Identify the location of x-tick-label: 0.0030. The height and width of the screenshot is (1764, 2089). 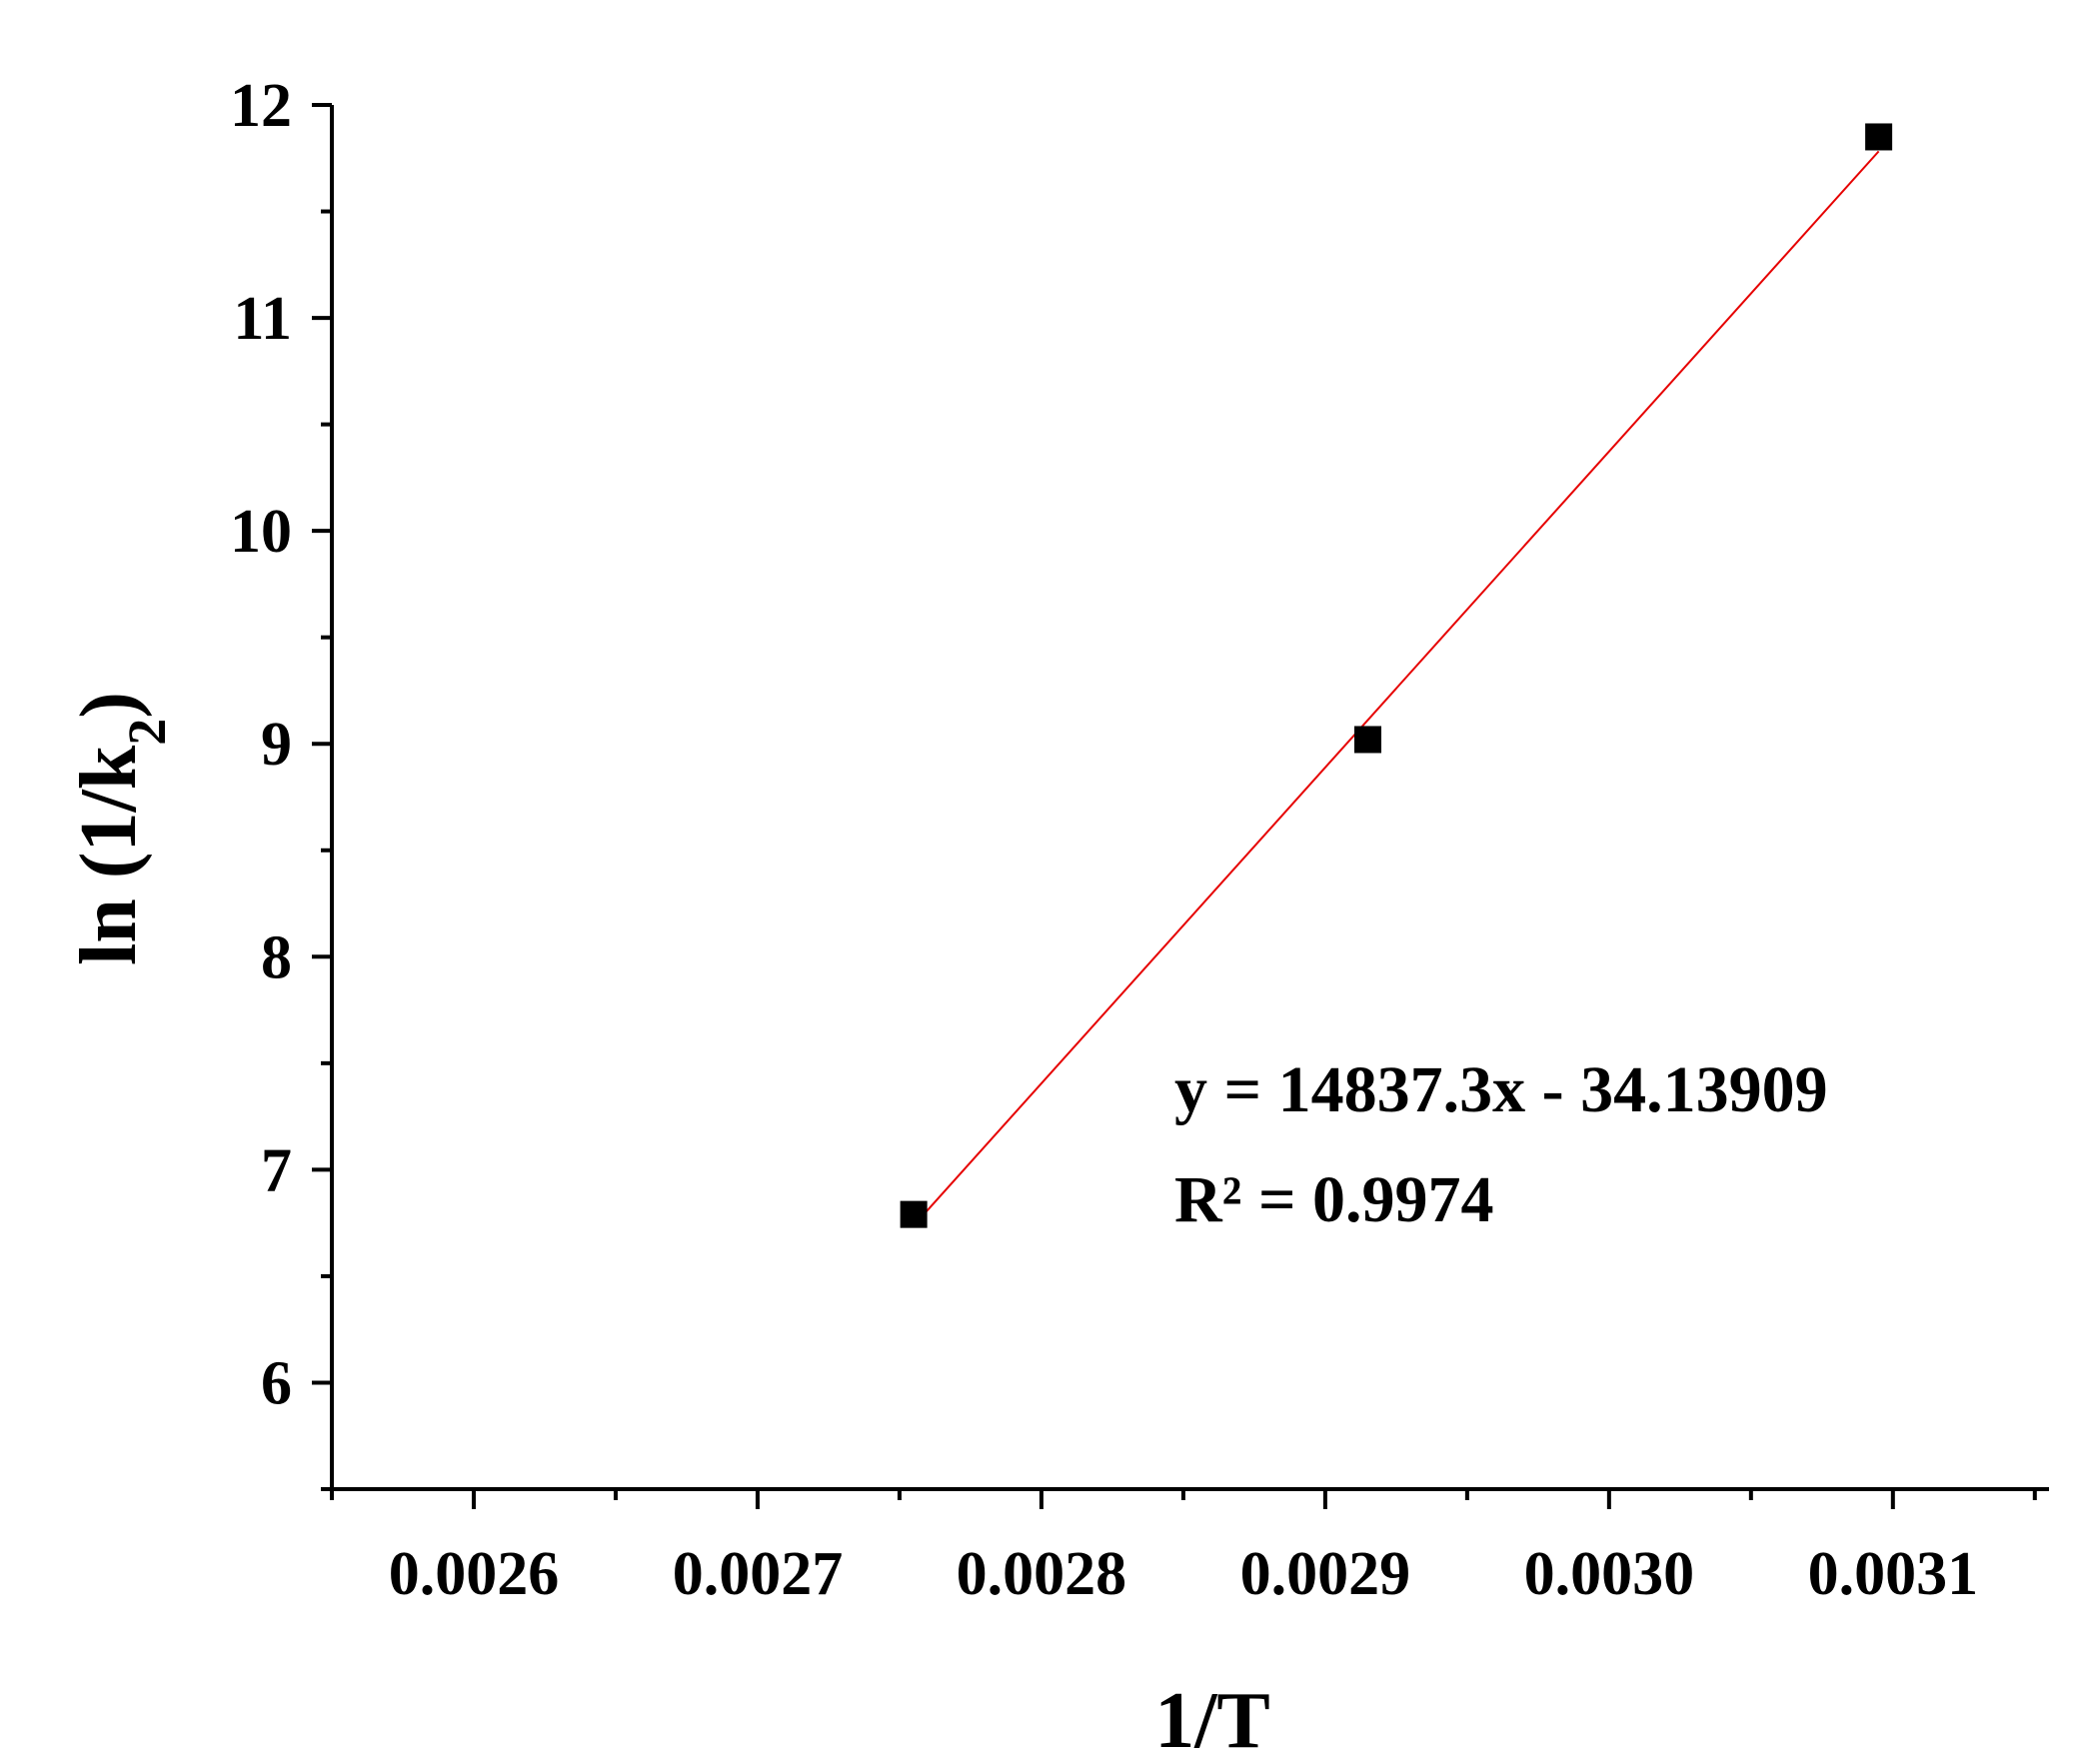
(1609, 1574).